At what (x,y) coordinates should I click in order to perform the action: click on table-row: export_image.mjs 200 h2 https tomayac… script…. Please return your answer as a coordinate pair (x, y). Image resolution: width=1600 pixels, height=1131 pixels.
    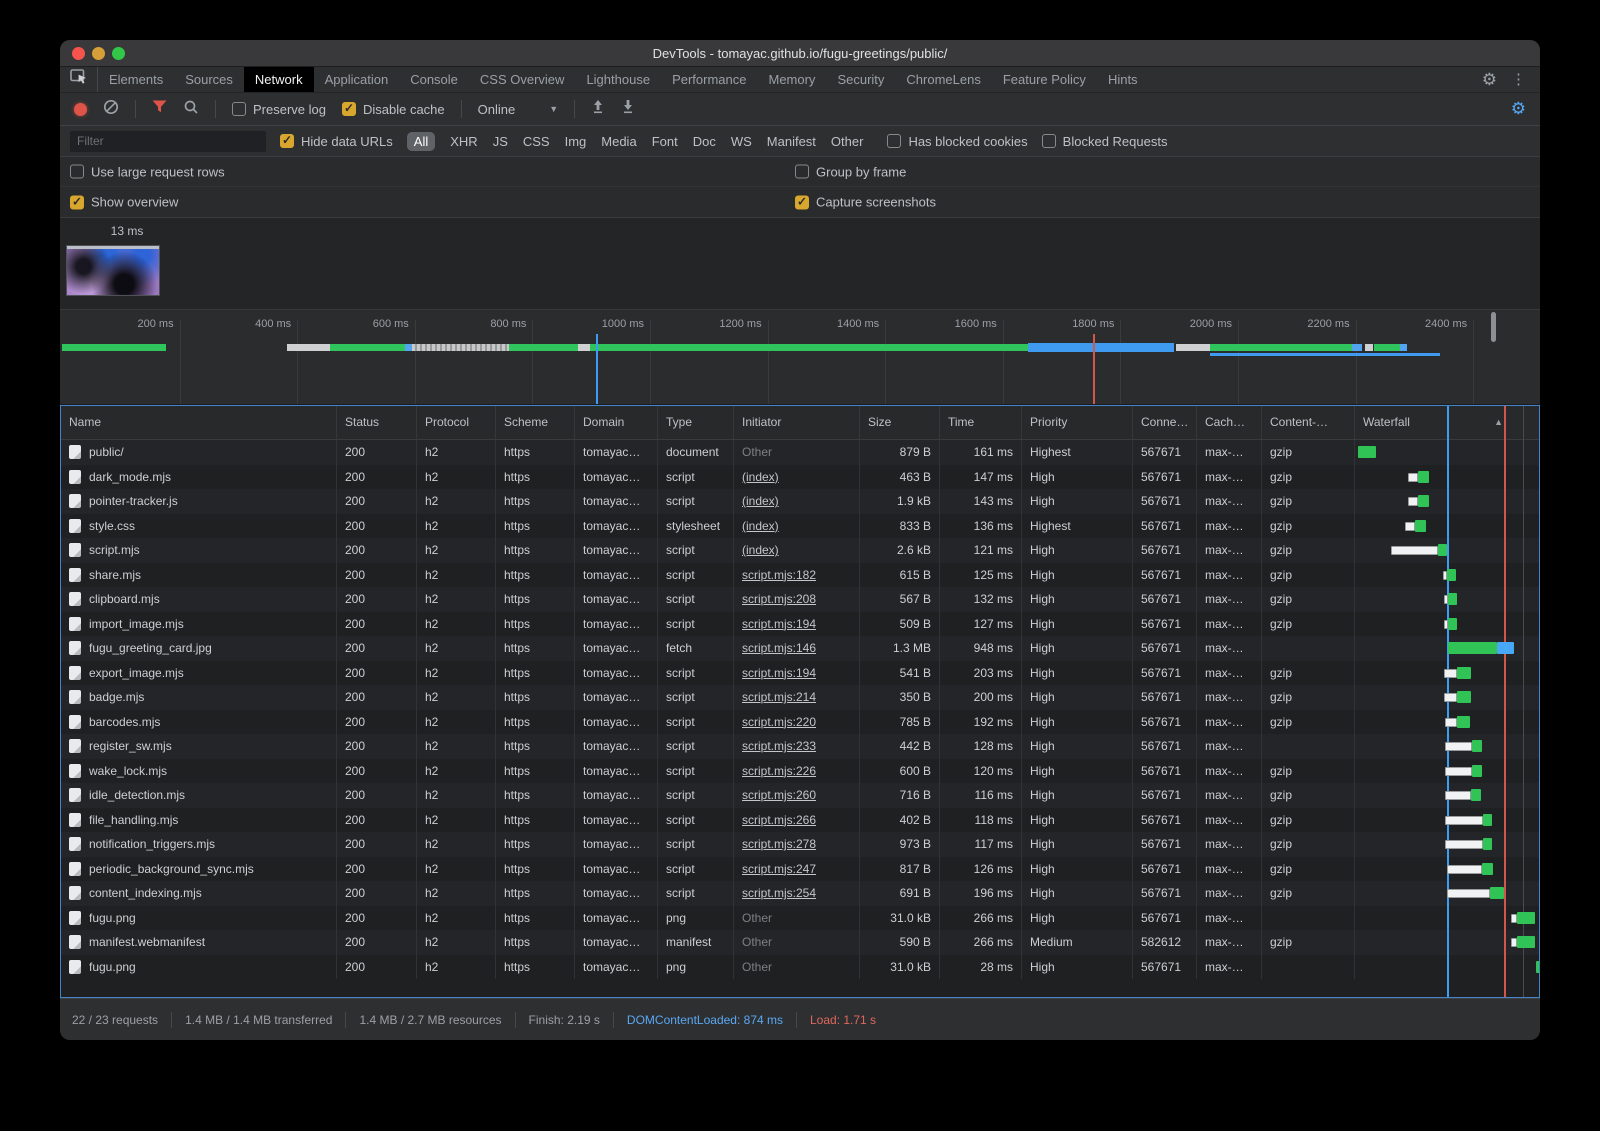
    Looking at the image, I should click on (800, 672).